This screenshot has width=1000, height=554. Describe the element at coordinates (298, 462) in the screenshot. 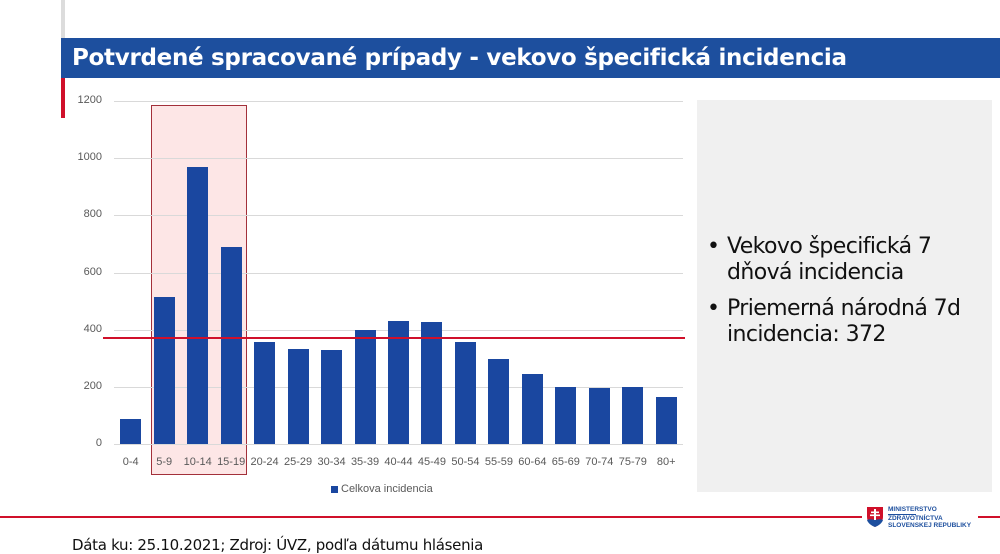

I see `x-tick-label: 25-29` at that location.